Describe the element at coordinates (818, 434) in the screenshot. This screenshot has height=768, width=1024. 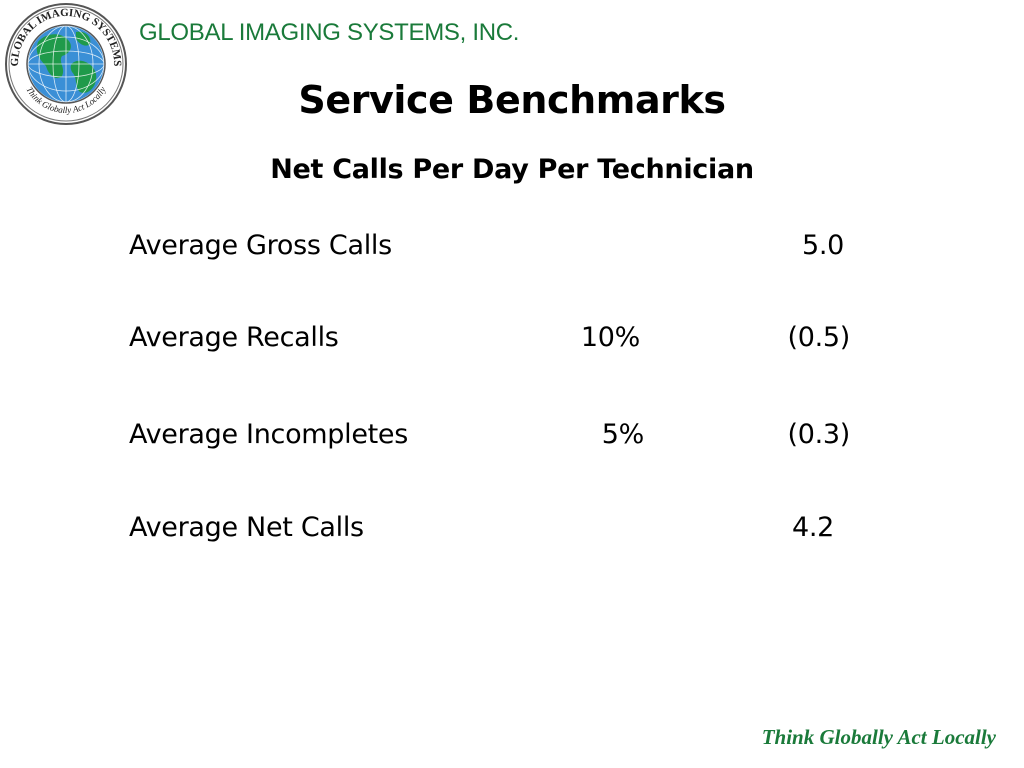
I see `row-value: (0.3)` at that location.